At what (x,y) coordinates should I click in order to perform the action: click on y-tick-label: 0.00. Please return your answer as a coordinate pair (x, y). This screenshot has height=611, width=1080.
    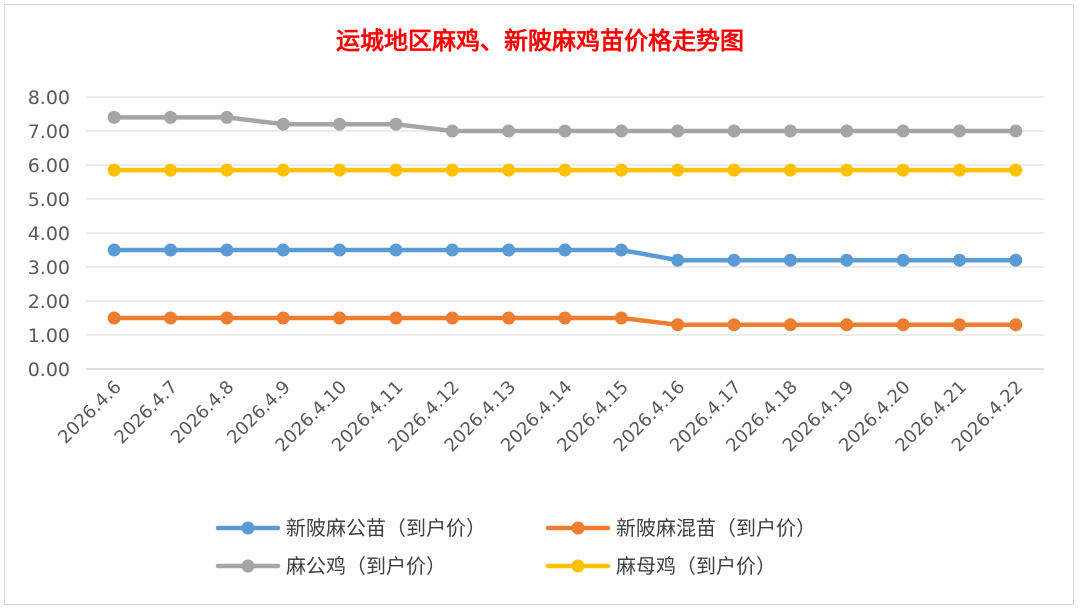
    Looking at the image, I should click on (49, 370).